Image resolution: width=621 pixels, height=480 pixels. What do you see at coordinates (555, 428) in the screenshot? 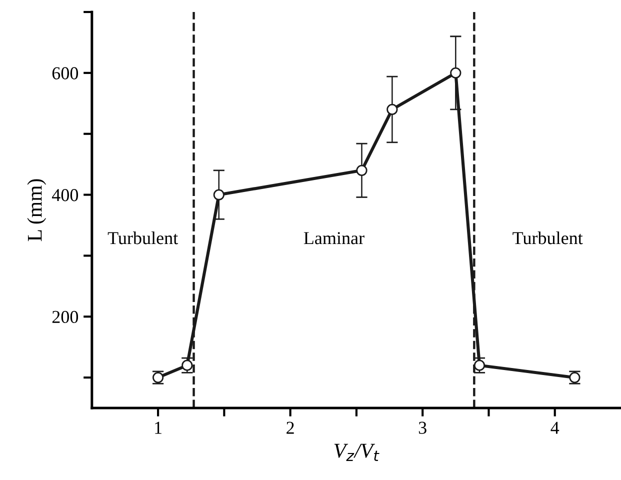
I see `x-tick-label: 4` at bounding box center [555, 428].